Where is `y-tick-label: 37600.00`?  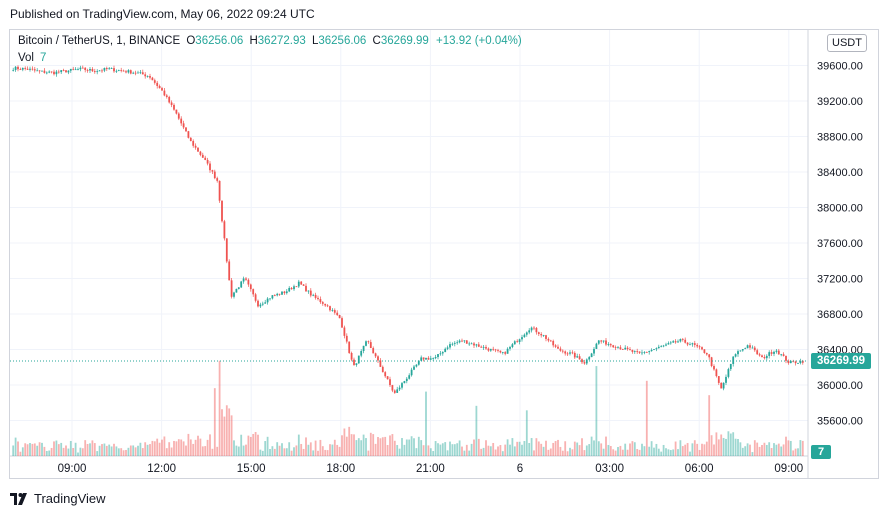
y-tick-label: 37600.00 is located at coordinates (840, 244).